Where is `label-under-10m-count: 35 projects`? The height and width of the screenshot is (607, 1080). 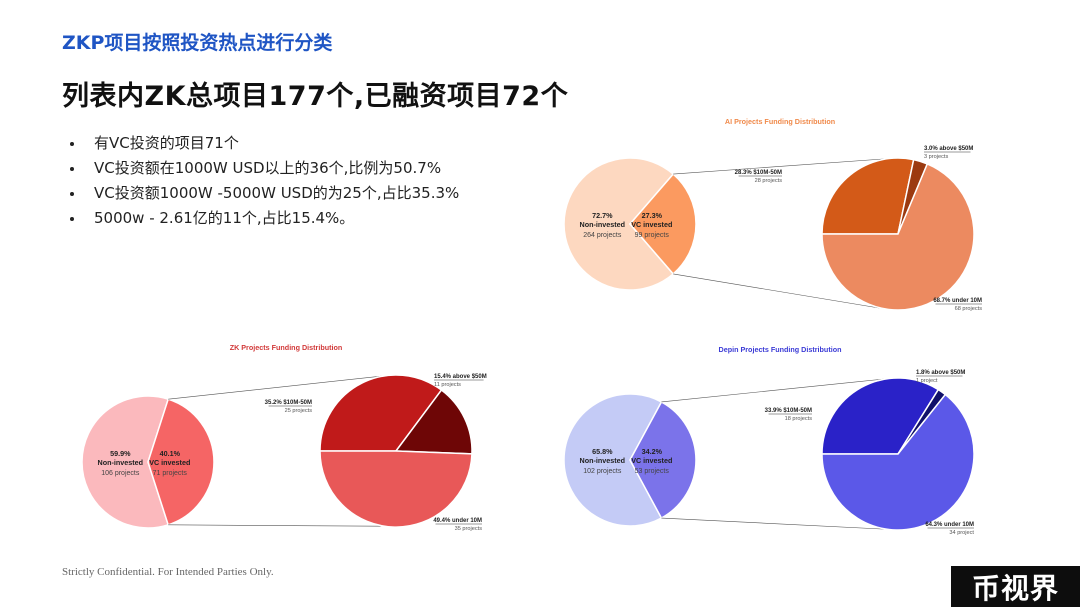
label-under-10m-count: 35 projects is located at coordinates (469, 529).